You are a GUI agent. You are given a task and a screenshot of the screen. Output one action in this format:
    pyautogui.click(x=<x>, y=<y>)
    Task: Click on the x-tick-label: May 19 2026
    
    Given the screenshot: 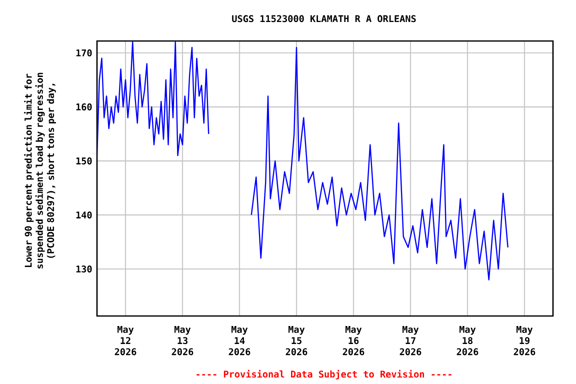 What is the action you would take?
    pyautogui.click(x=525, y=341)
    